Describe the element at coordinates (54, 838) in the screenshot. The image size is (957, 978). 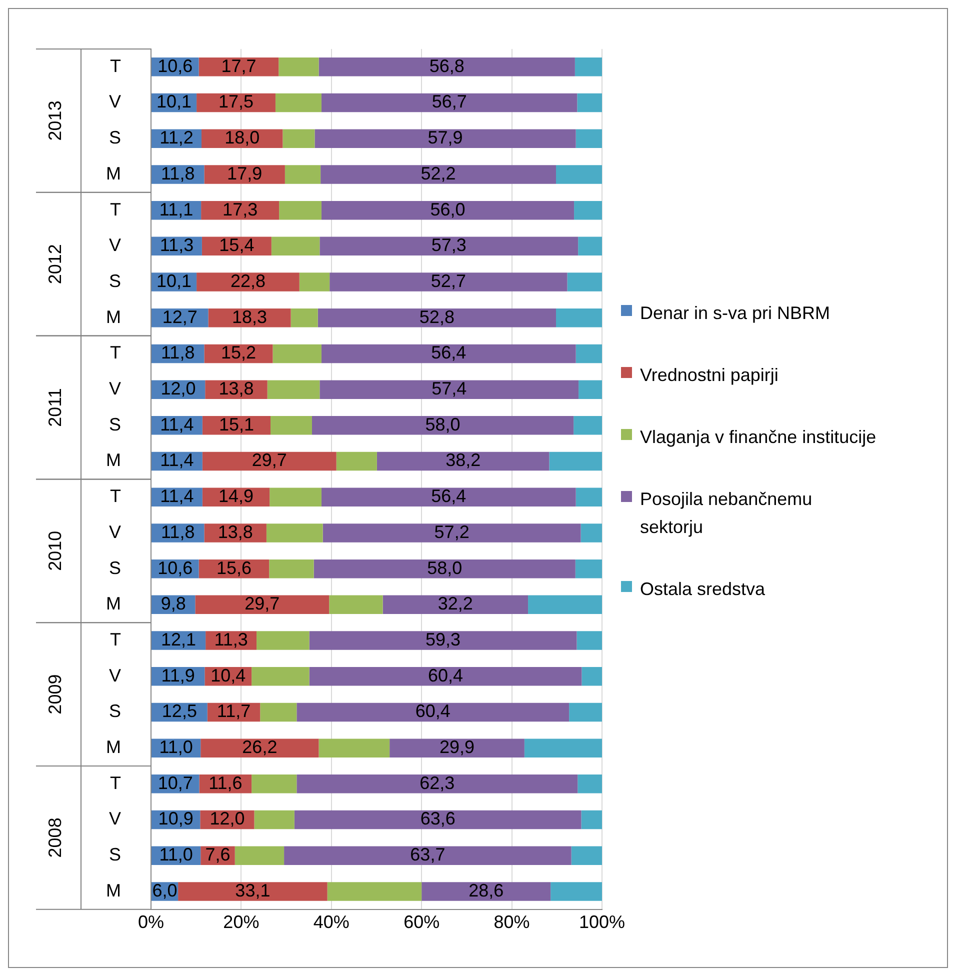
I see `text: 2008` at that location.